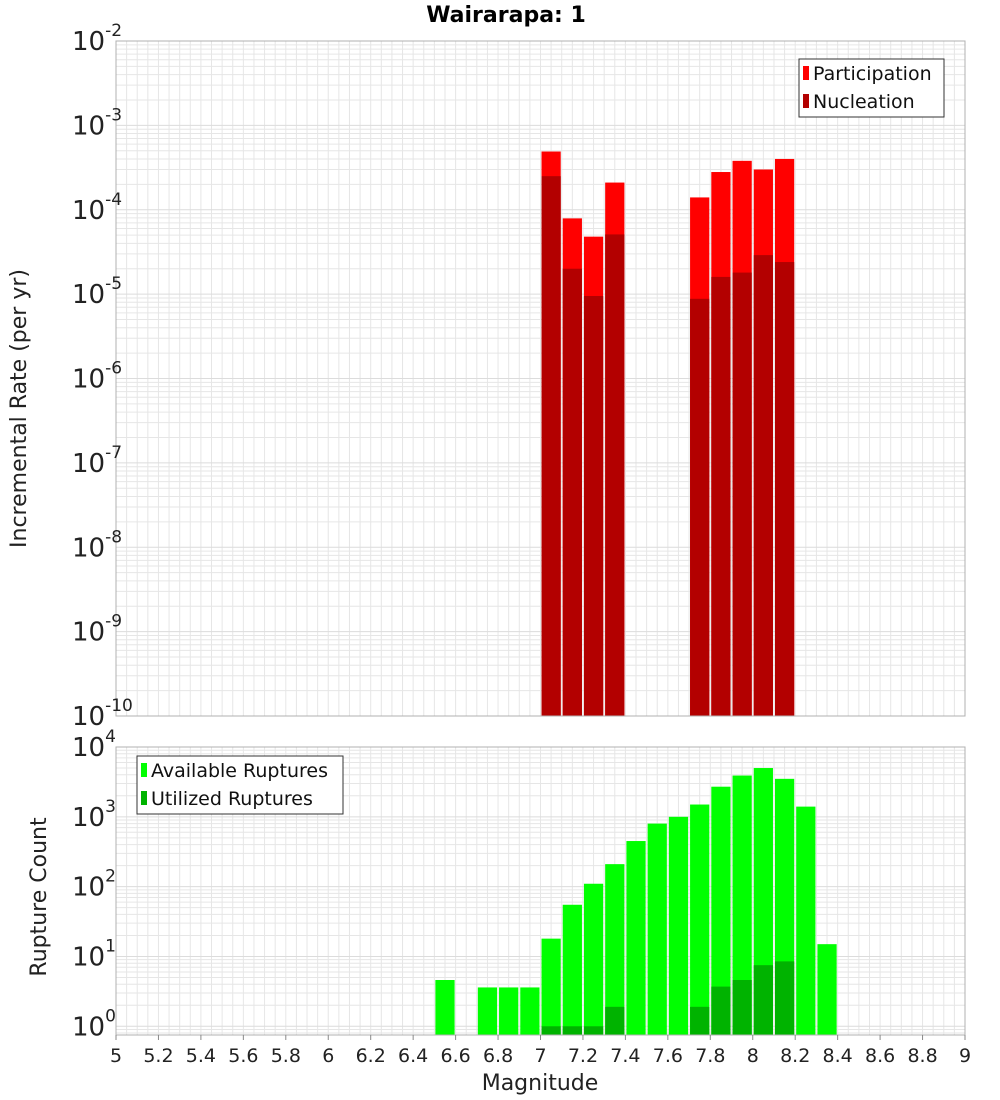 The height and width of the screenshot is (1100, 1000). What do you see at coordinates (102, 714) in the screenshot?
I see `y-tick-label: 10⁻¹⁰` at bounding box center [102, 714].